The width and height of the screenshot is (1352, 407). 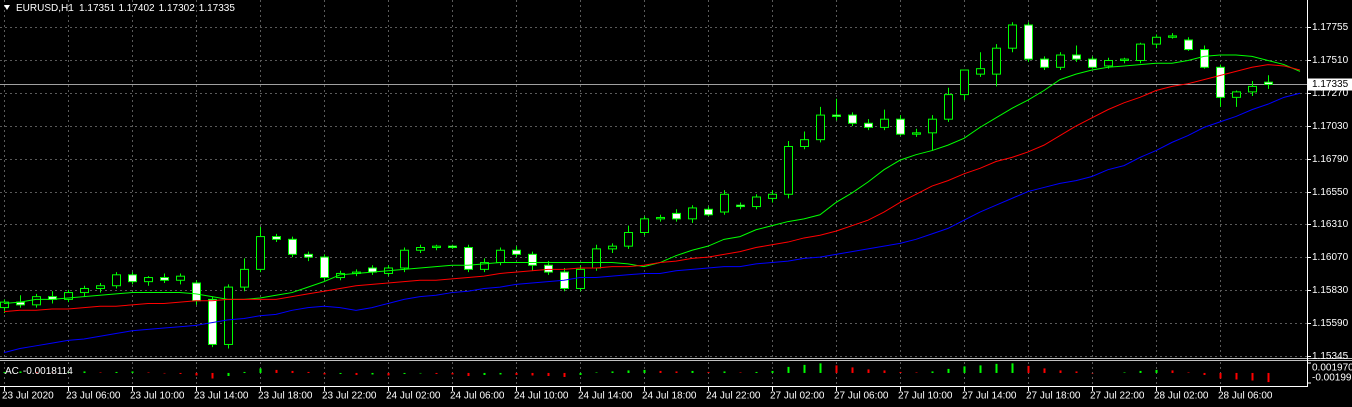 I want to click on y-tick-label: 0.001970, so click(x=1332, y=368).